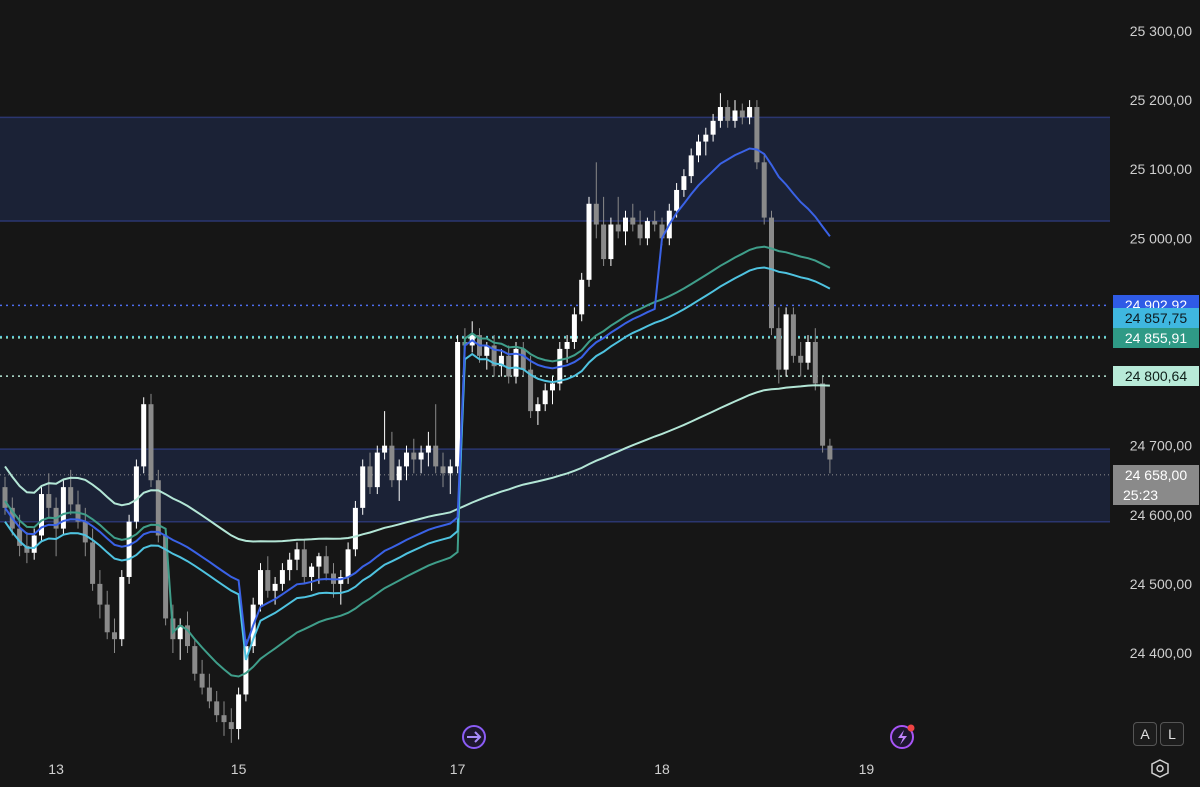 The image size is (1200, 787). Describe the element at coordinates (555, 169) in the screenshot. I see `zone-rect` at that location.